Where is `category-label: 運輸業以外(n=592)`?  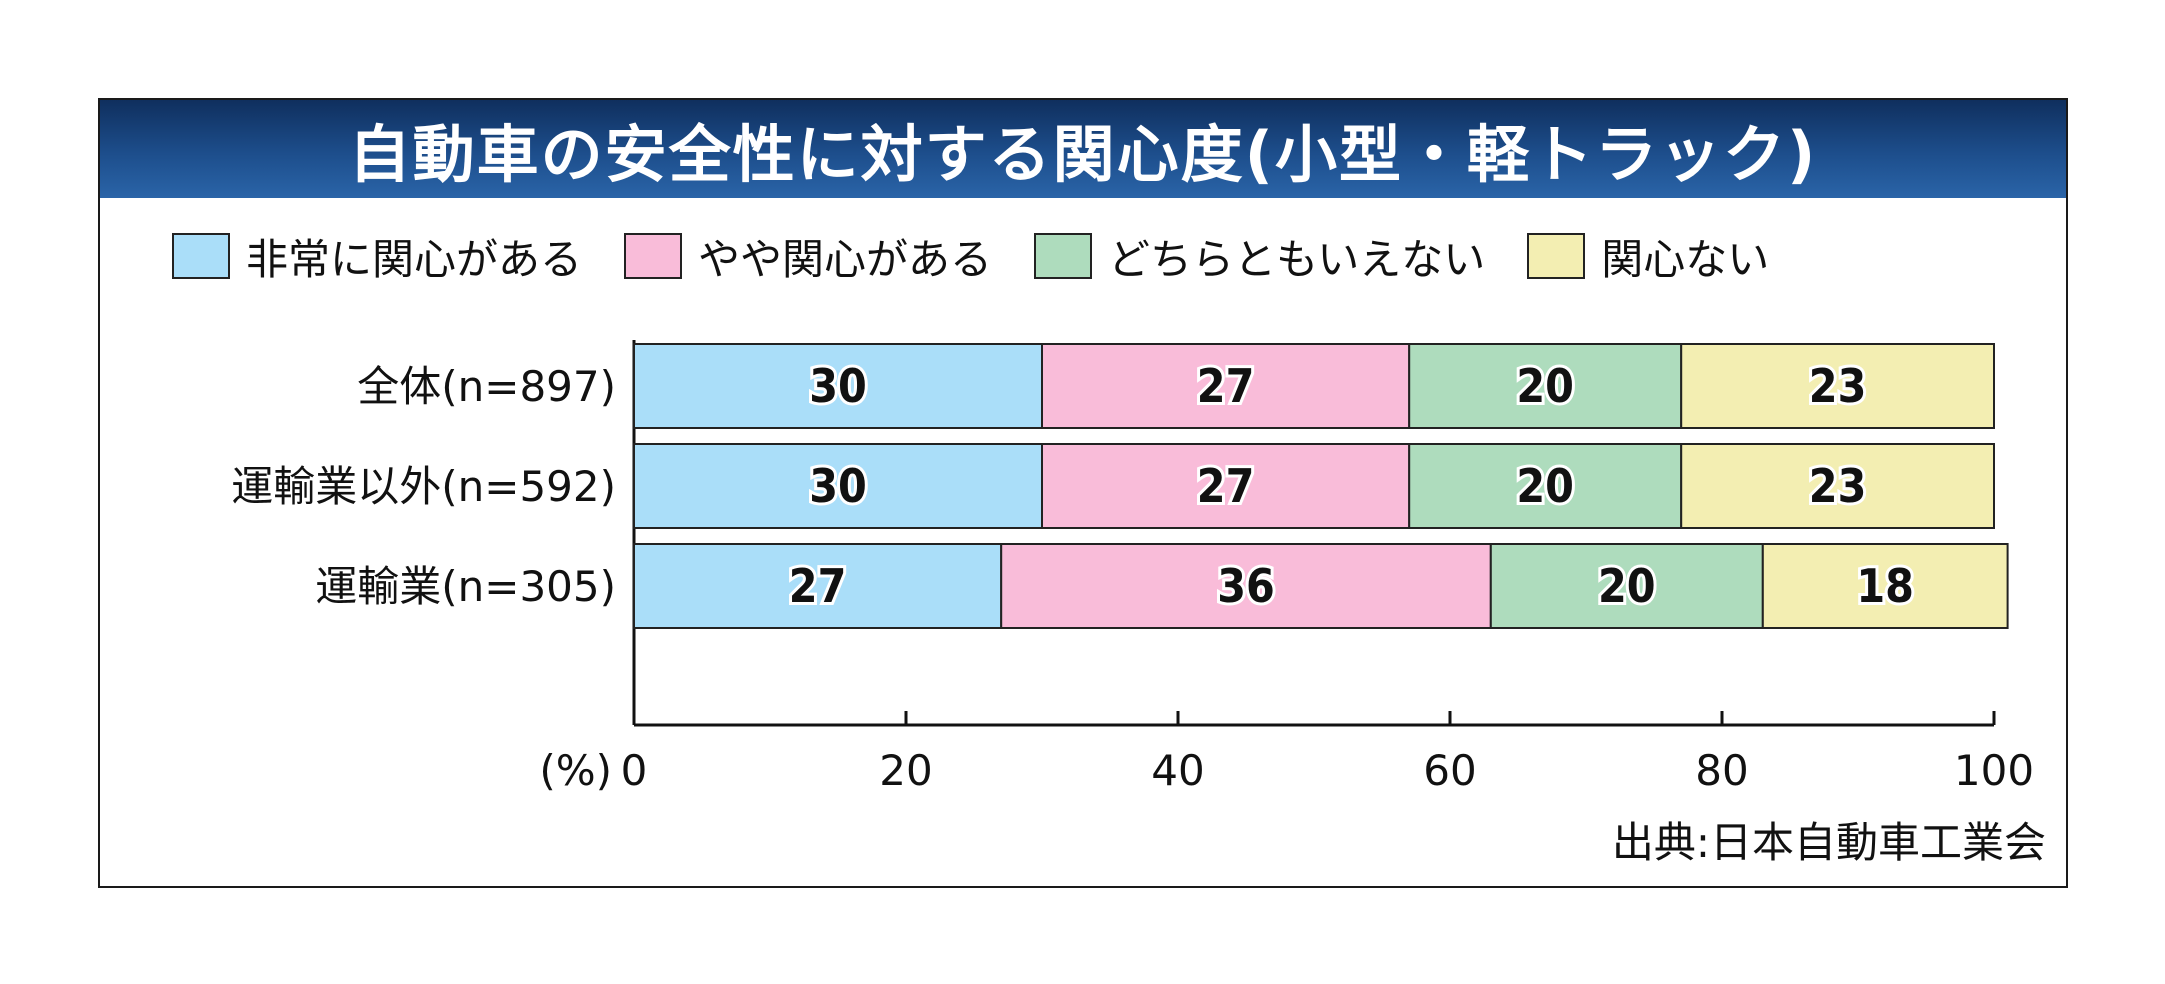 category-label: 運輸業以外(n=592) is located at coordinates (423, 486).